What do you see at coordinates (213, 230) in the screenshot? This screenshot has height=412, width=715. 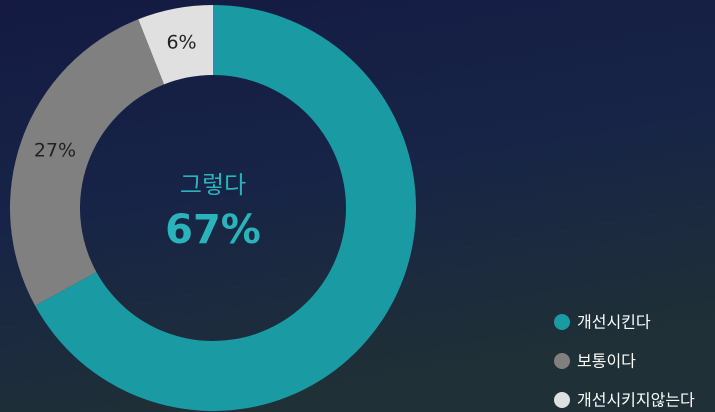 I see `center-value: 67%` at bounding box center [213, 230].